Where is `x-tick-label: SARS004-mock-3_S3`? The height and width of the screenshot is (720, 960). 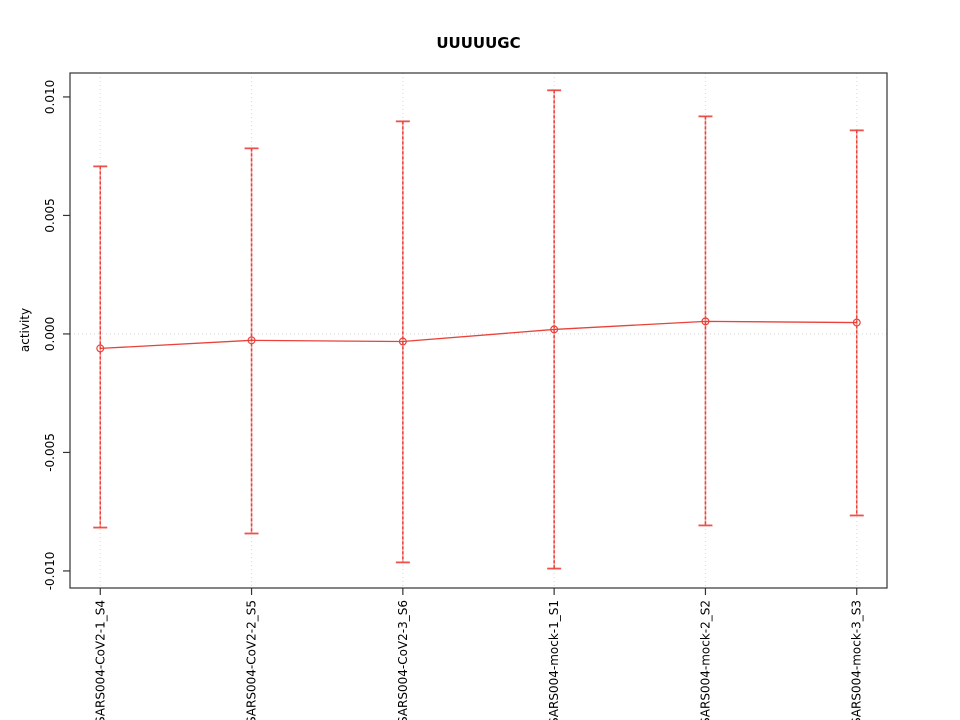 x-tick-label: SARS004-mock-3_S3 is located at coordinates (857, 660).